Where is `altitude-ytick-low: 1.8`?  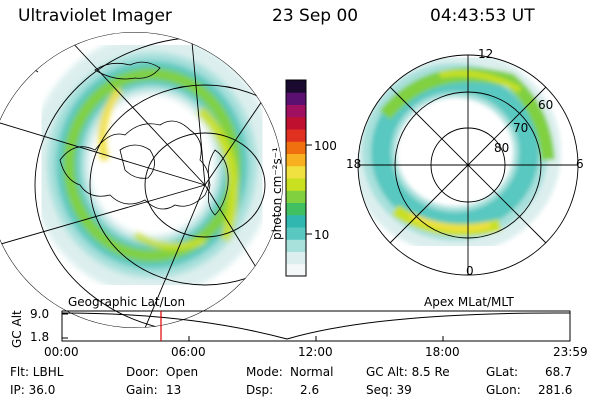
altitude-ytick-low: 1.8 is located at coordinates (40, 337).